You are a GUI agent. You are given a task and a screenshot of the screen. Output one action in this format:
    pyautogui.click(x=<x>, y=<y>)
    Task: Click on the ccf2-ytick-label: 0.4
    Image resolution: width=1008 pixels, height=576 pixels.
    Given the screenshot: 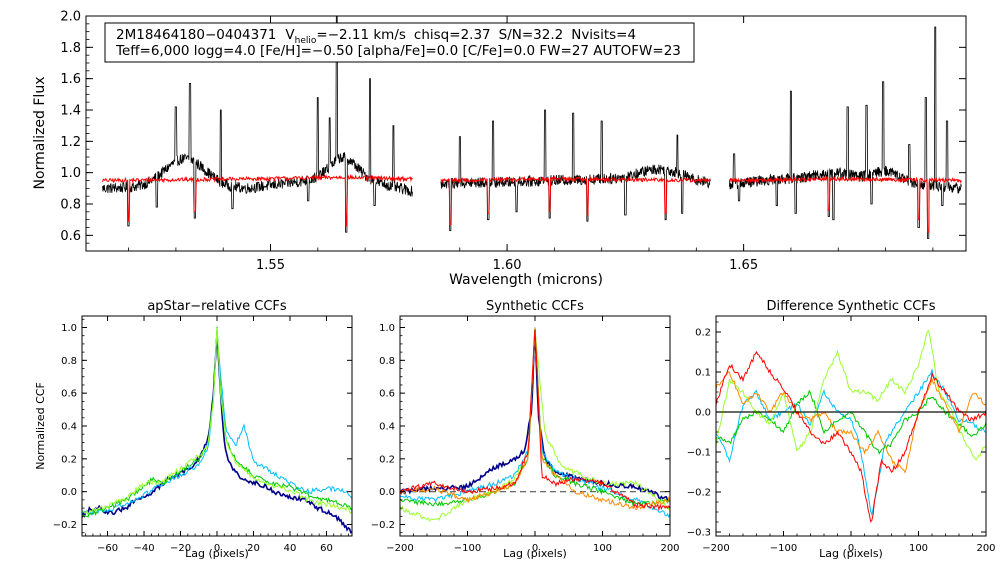 What is the action you would take?
    pyautogui.click(x=387, y=427)
    